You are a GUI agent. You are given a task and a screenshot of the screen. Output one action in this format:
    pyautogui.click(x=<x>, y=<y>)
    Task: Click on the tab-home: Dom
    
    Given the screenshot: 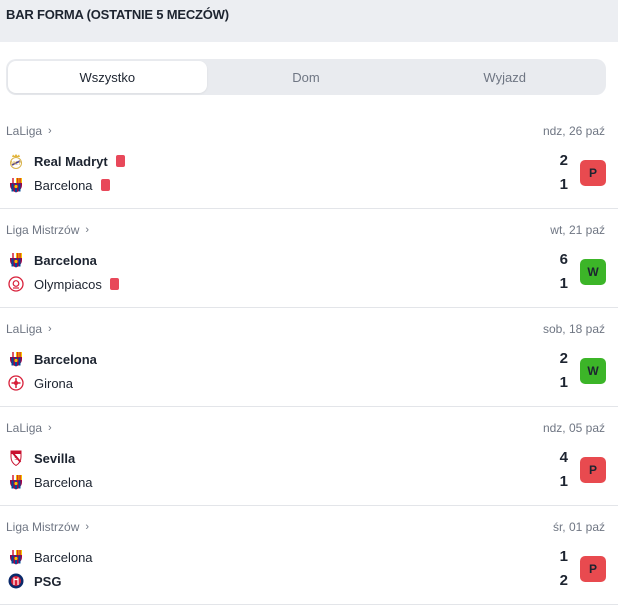 What is the action you would take?
    pyautogui.click(x=306, y=77)
    